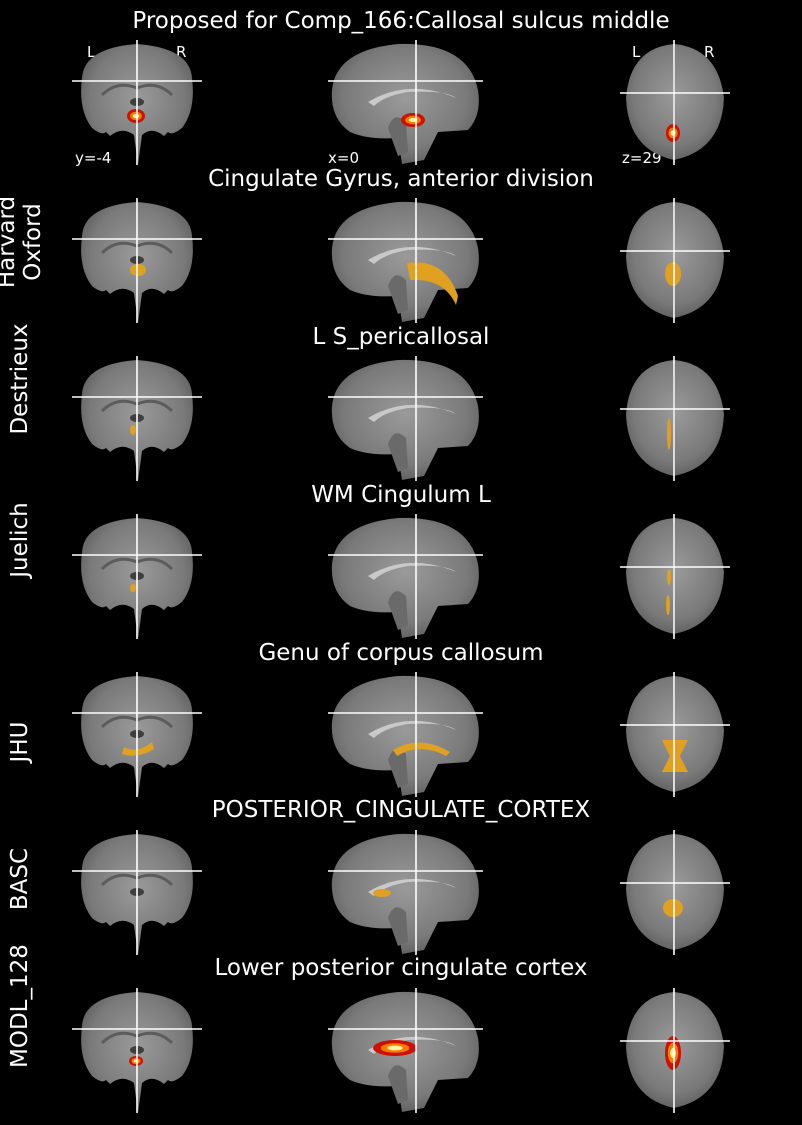  What do you see at coordinates (401, 495) in the screenshot?
I see `row-title-juelich: WM Cingulum L` at bounding box center [401, 495].